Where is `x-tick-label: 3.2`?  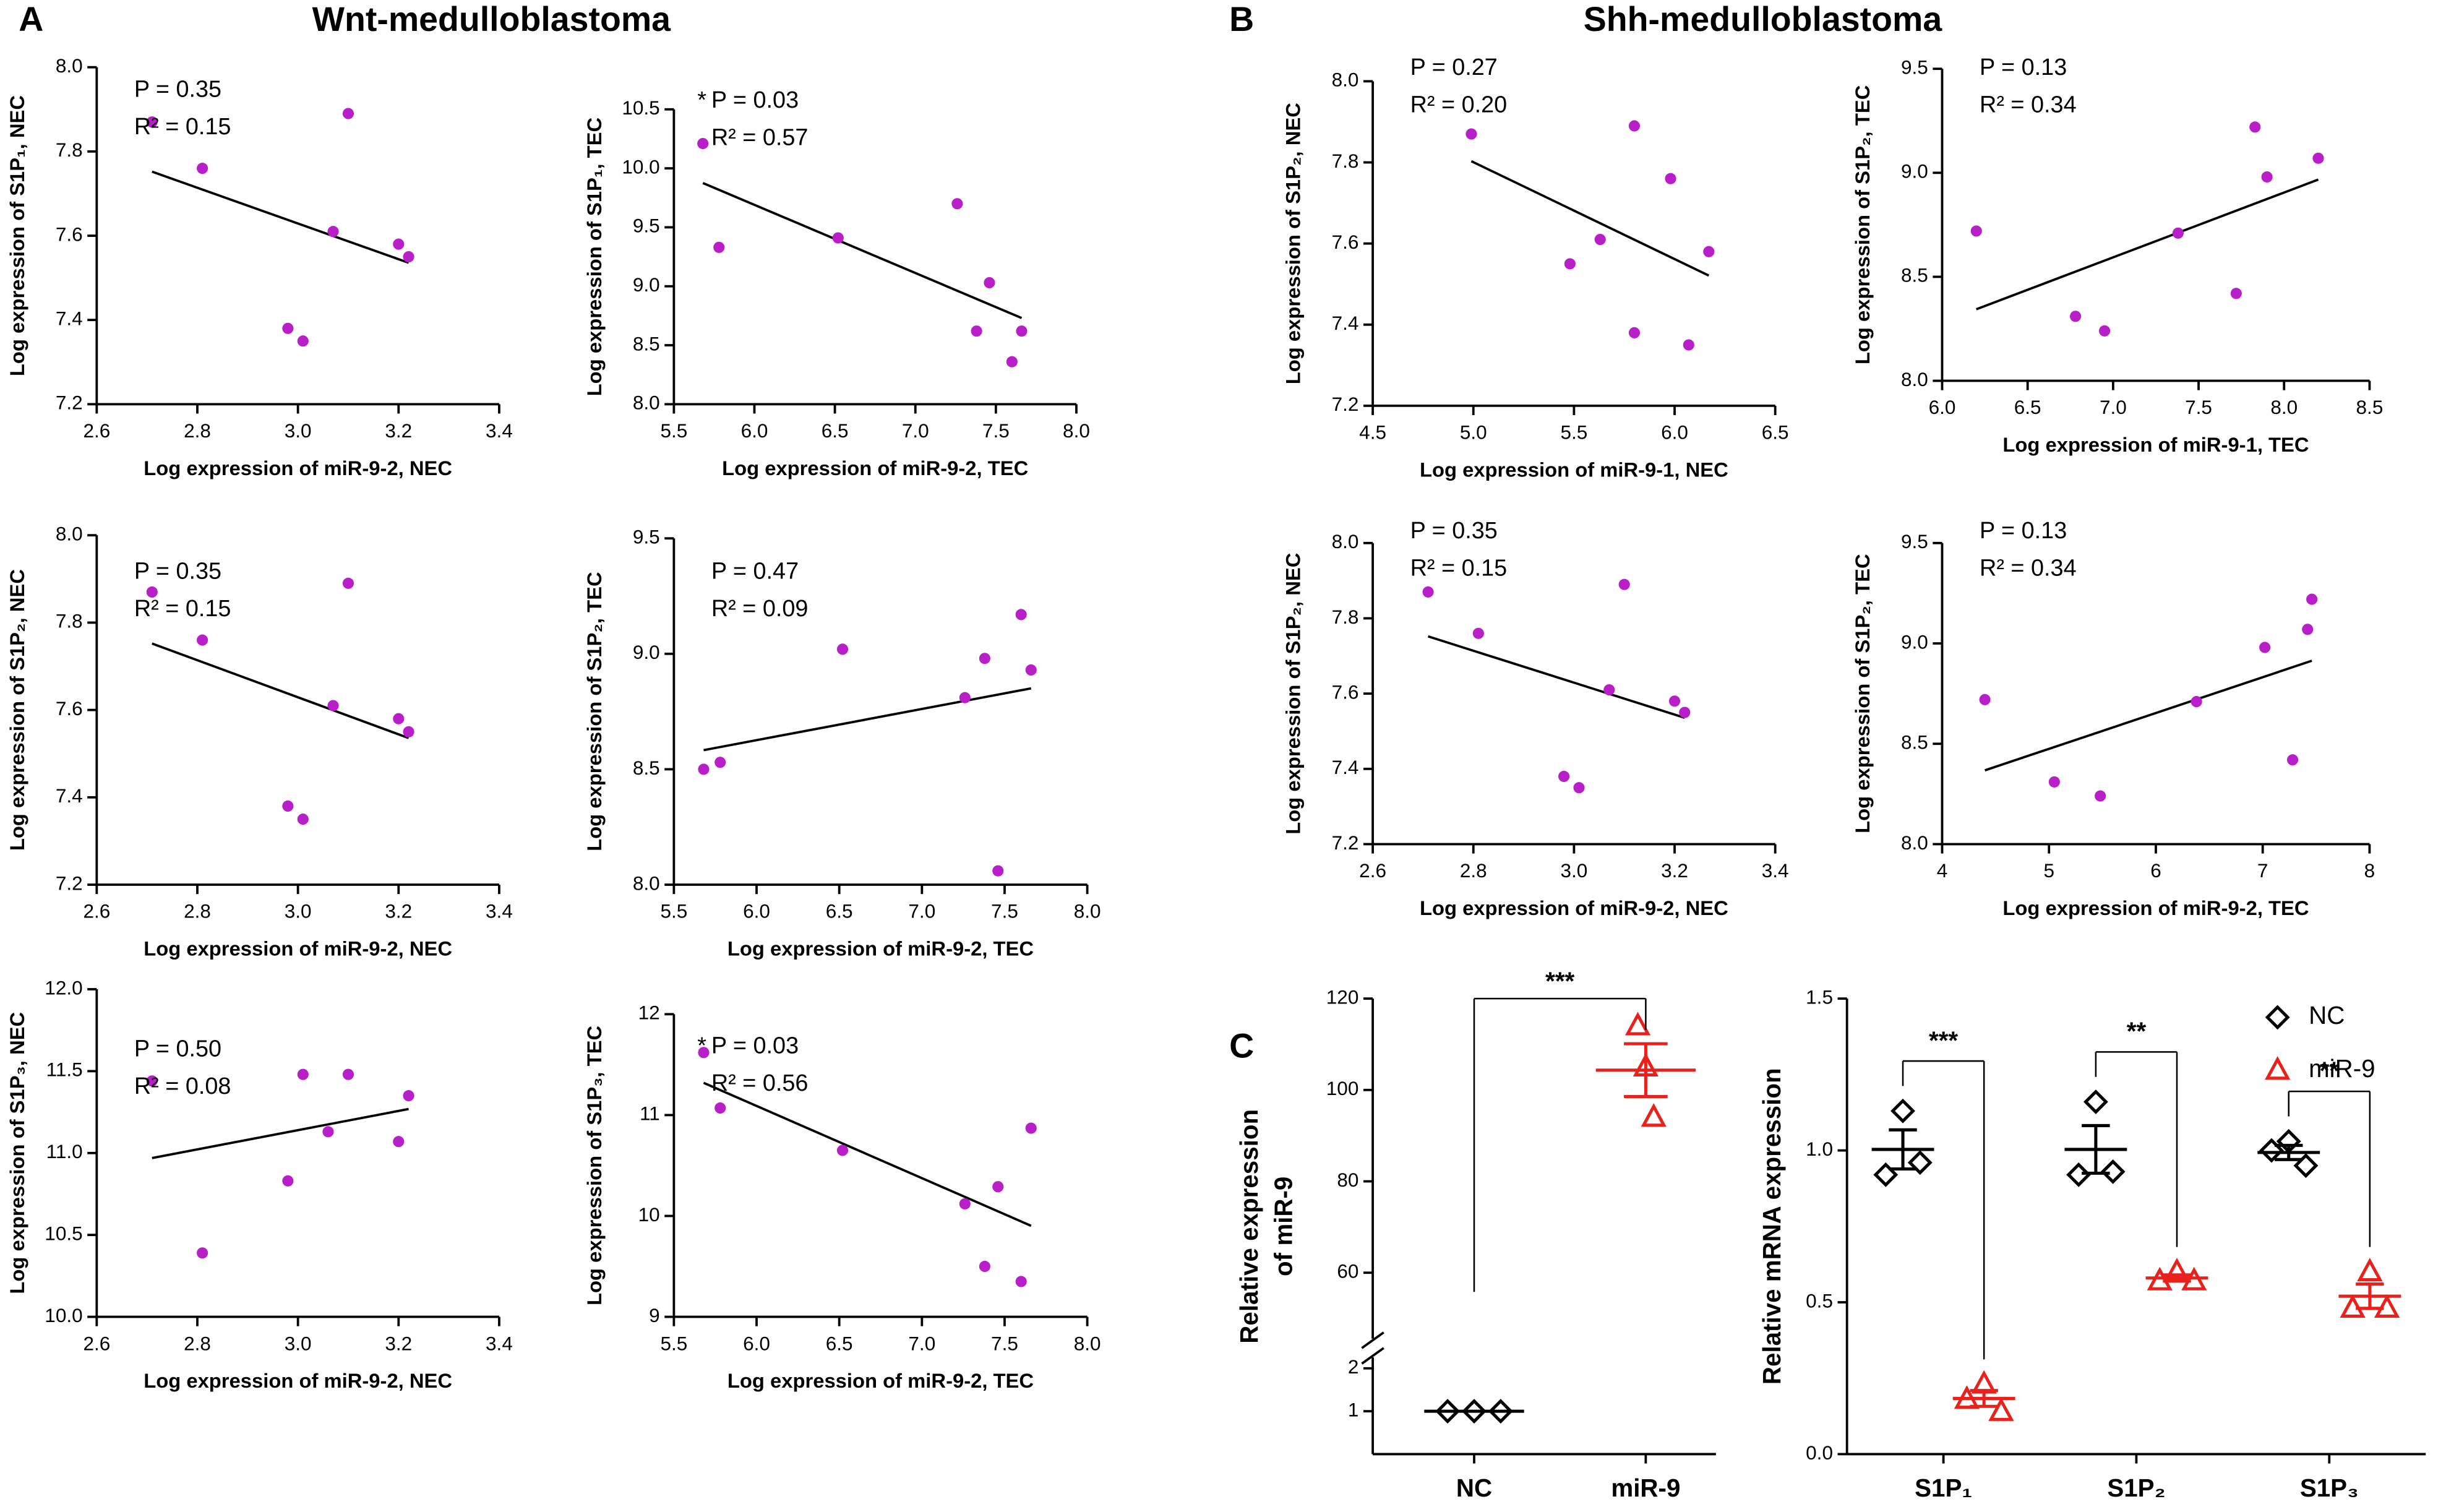 x-tick-label: 3.2 is located at coordinates (1674, 870).